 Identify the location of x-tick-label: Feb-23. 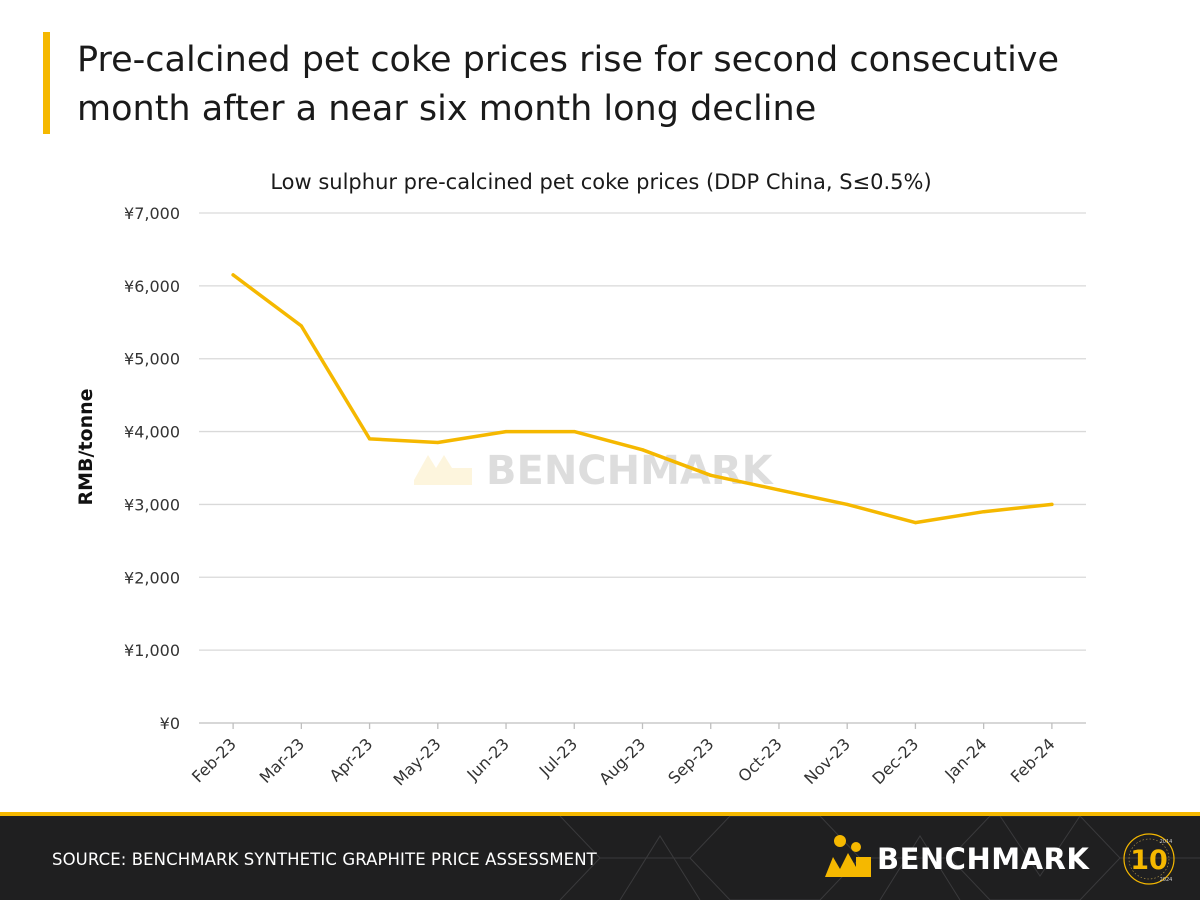
(214, 760).